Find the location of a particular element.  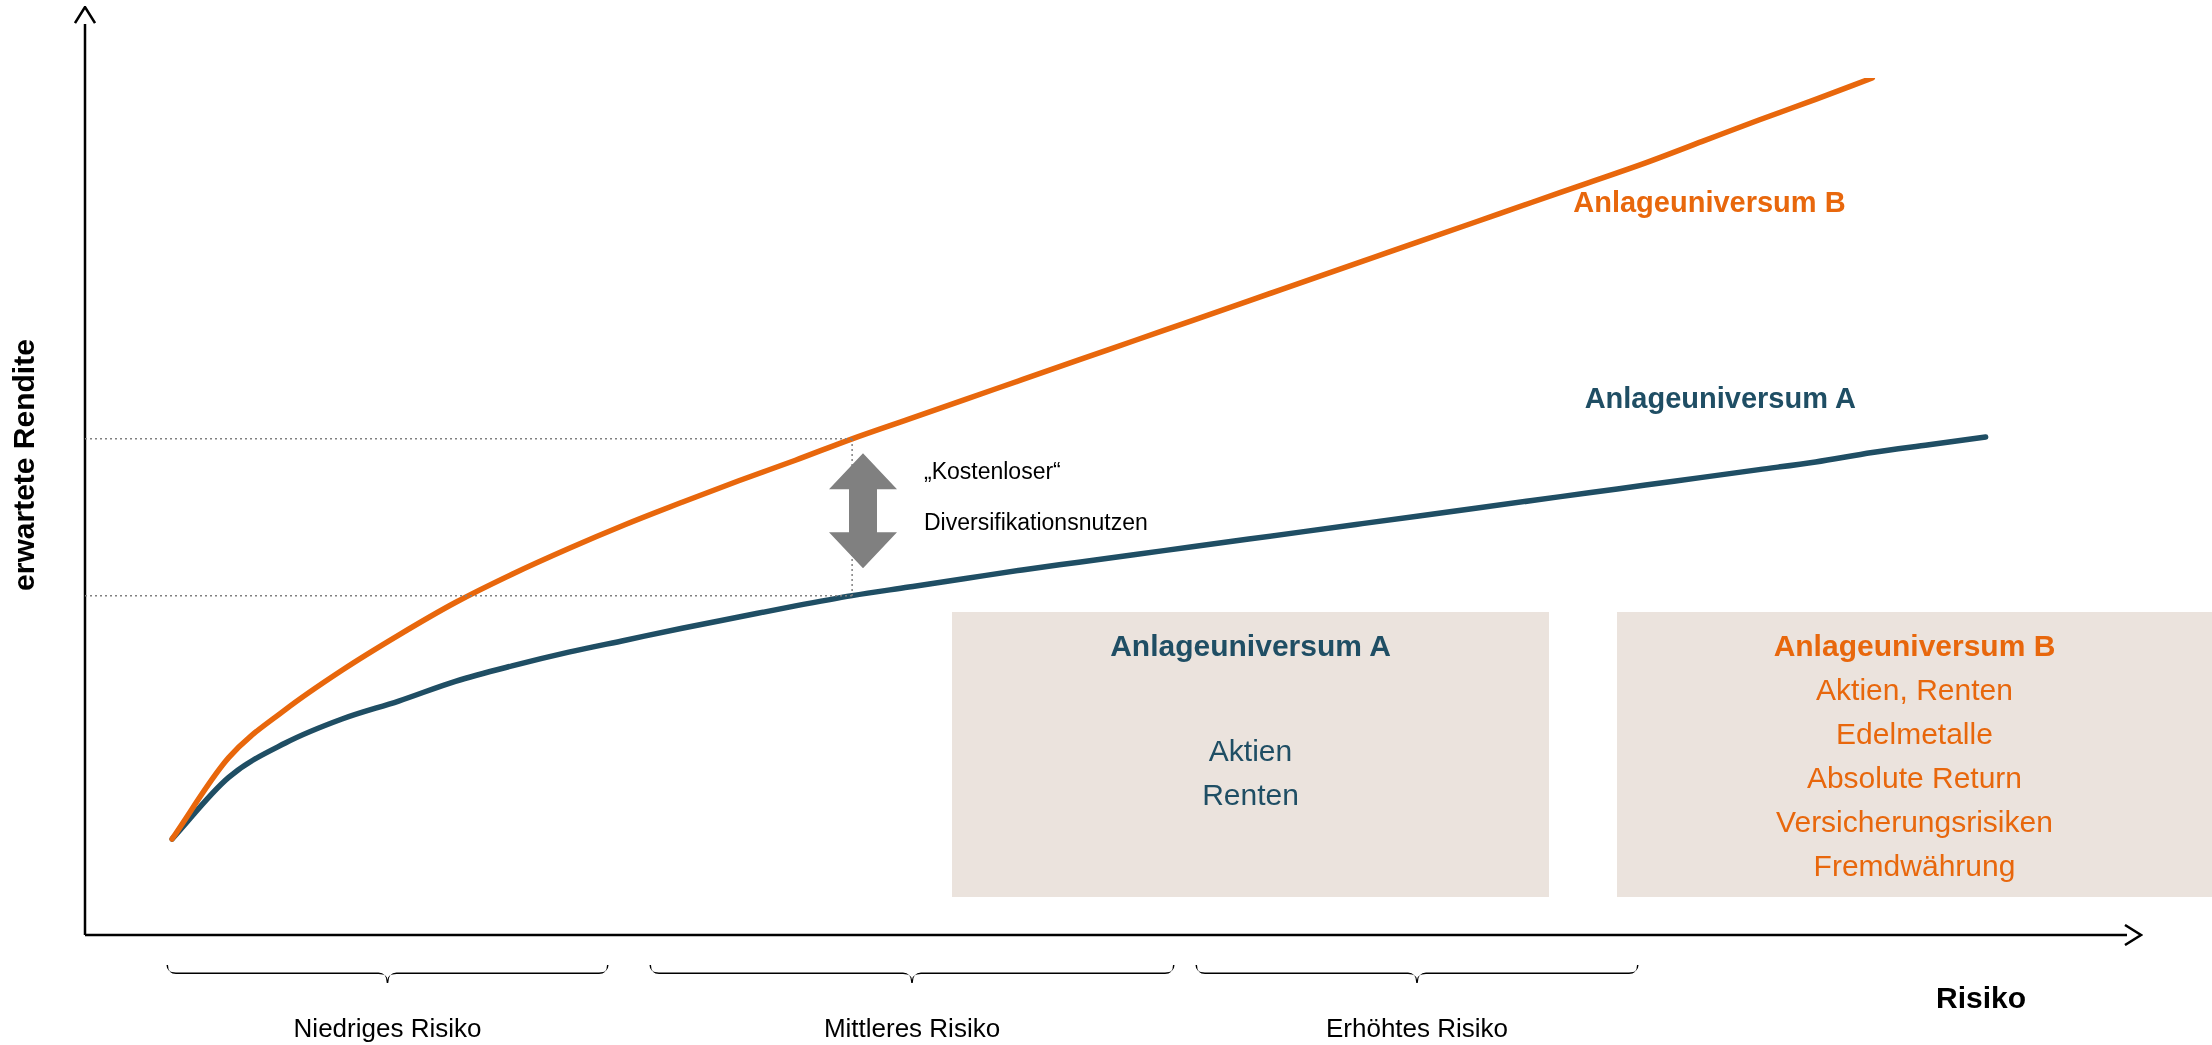

text: Mittleres Risiko is located at coordinates (912, 1028).